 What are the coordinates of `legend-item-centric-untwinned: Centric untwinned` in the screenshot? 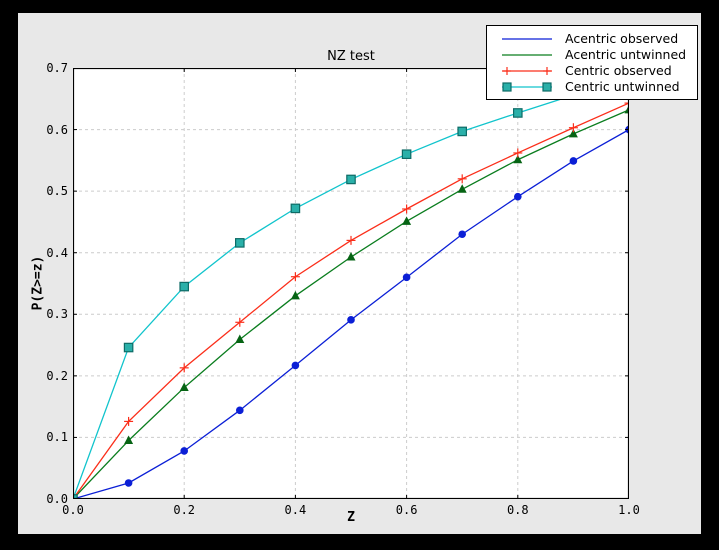 It's located at (595, 86).